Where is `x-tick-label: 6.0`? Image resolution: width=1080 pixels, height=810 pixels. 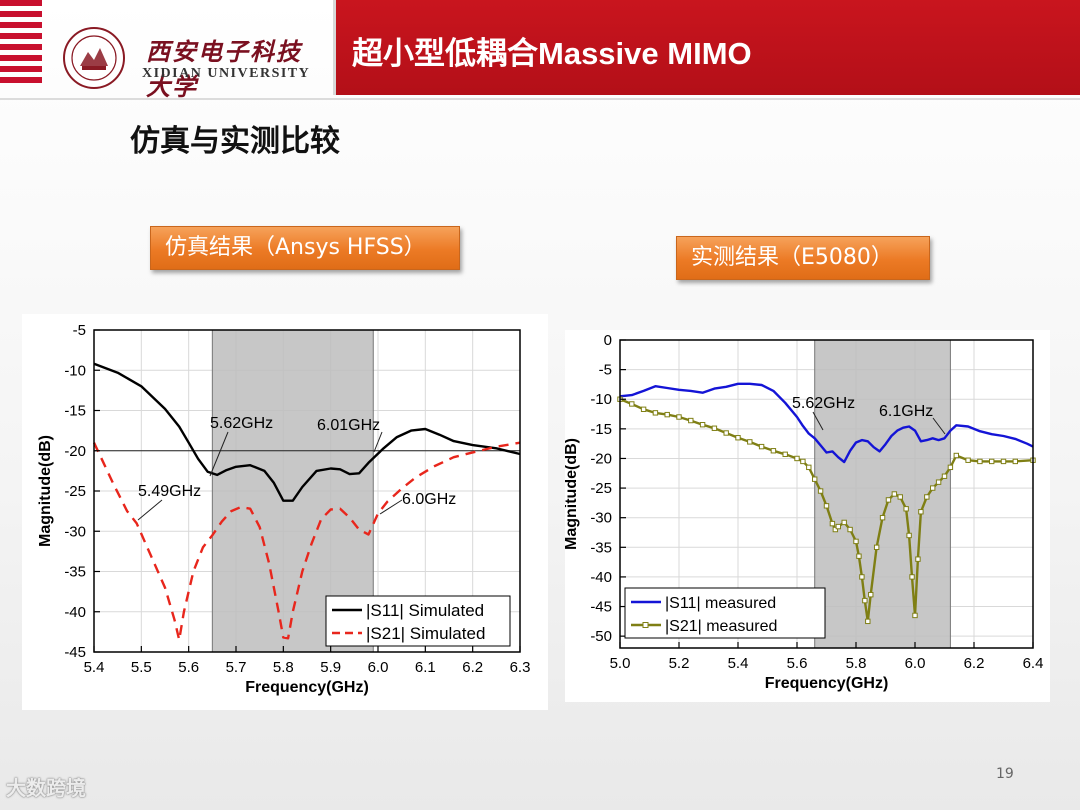 x-tick-label: 6.0 is located at coordinates (915, 663).